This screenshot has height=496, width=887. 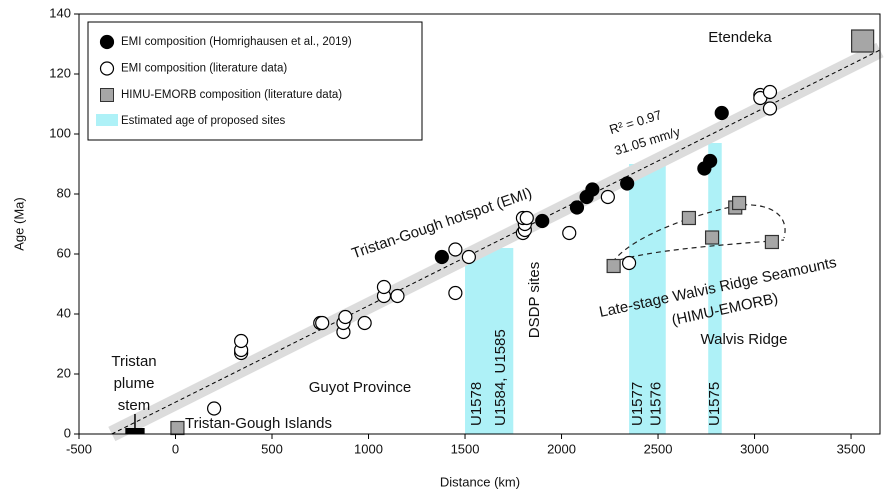 What do you see at coordinates (656, 404) in the screenshot?
I see `site-label: U1576` at bounding box center [656, 404].